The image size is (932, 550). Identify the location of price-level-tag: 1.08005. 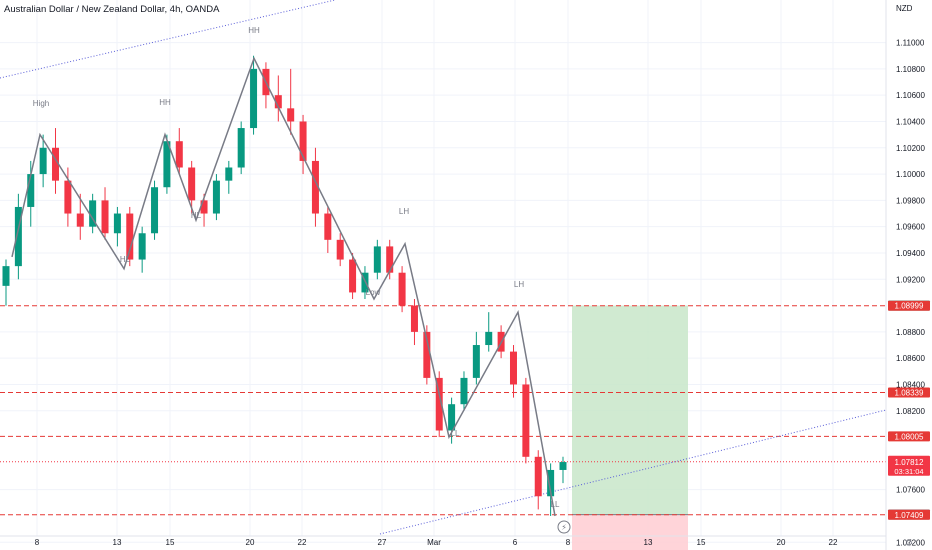
(909, 436).